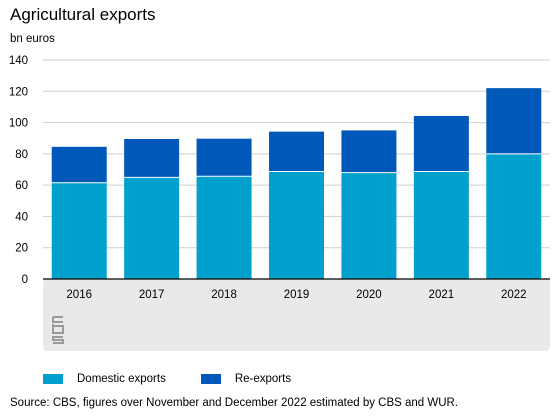  I want to click on x-tick-label: 2022, so click(514, 295).